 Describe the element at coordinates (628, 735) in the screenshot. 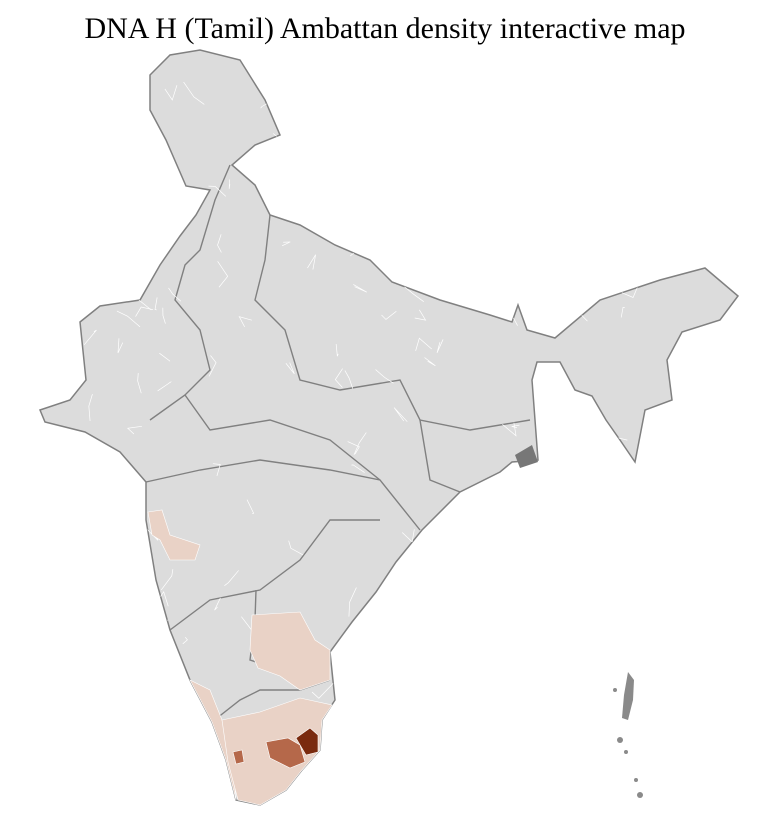

I see `andaman-nicobar-islands` at that location.